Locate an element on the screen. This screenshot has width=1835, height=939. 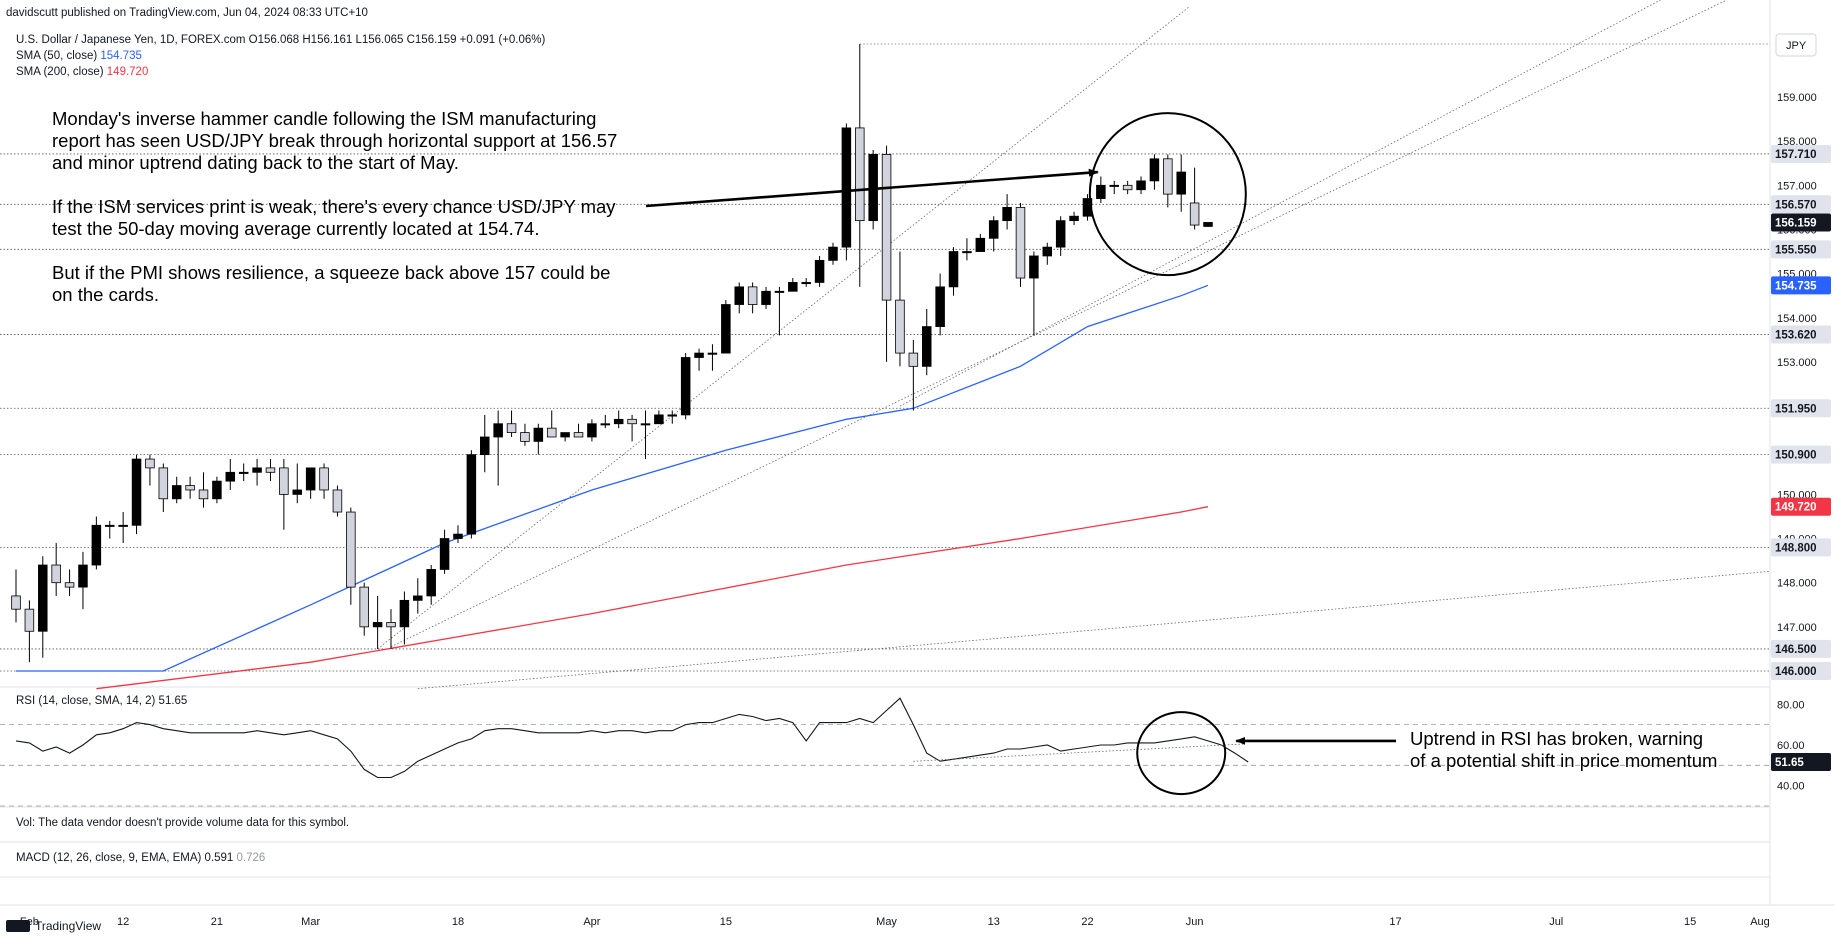
level-tag: 156.570 is located at coordinates (1796, 205).